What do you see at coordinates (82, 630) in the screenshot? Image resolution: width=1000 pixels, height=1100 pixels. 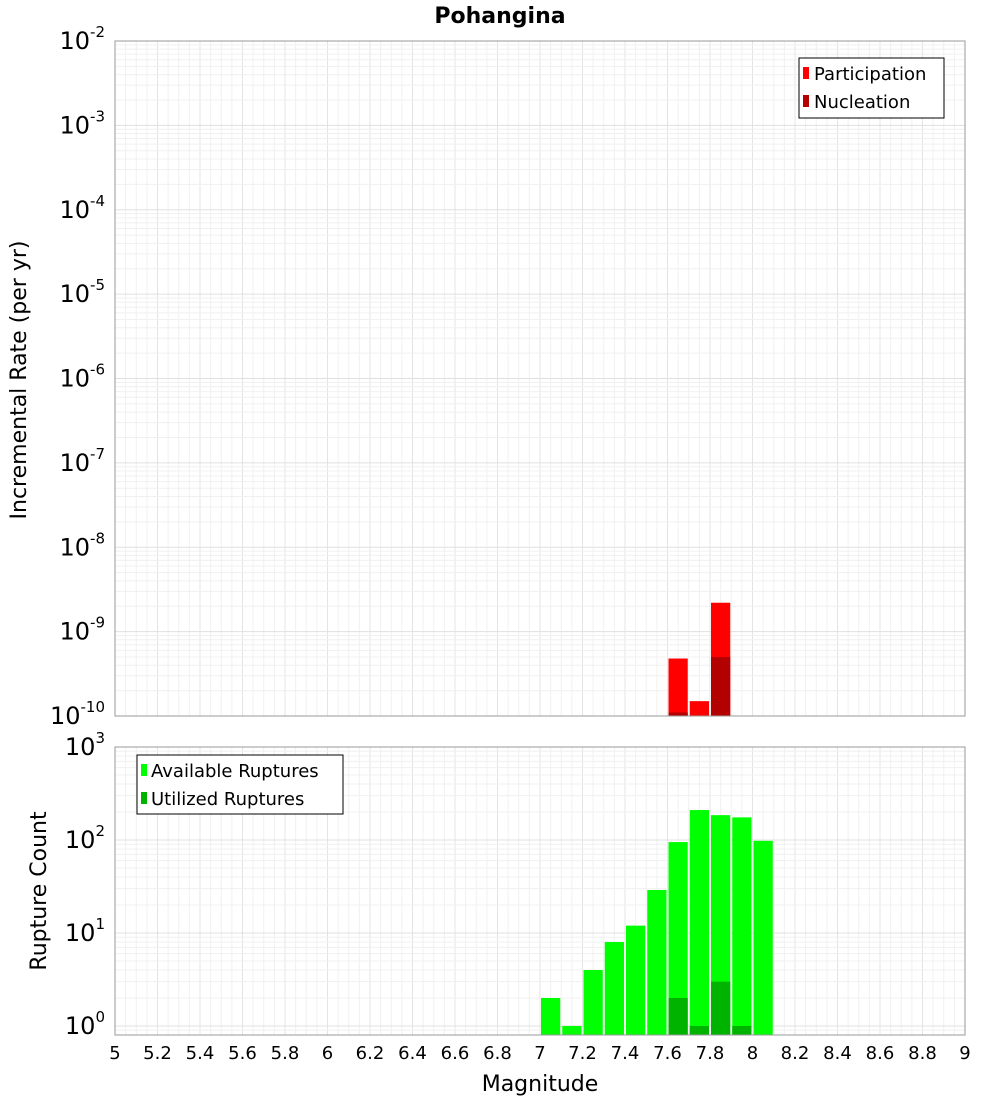 I see `rate-y-tick-label: 10⁻⁹` at bounding box center [82, 630].